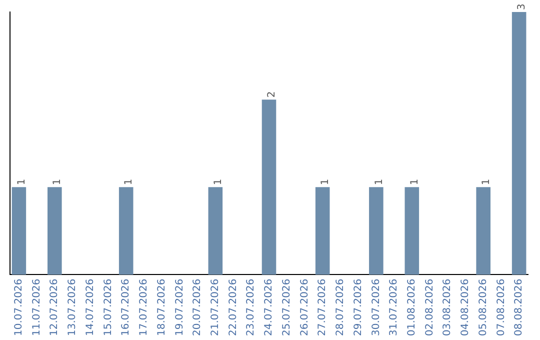  What do you see at coordinates (162, 307) in the screenshot?
I see `x-tick-label: 18.07.2026` at bounding box center [162, 307].